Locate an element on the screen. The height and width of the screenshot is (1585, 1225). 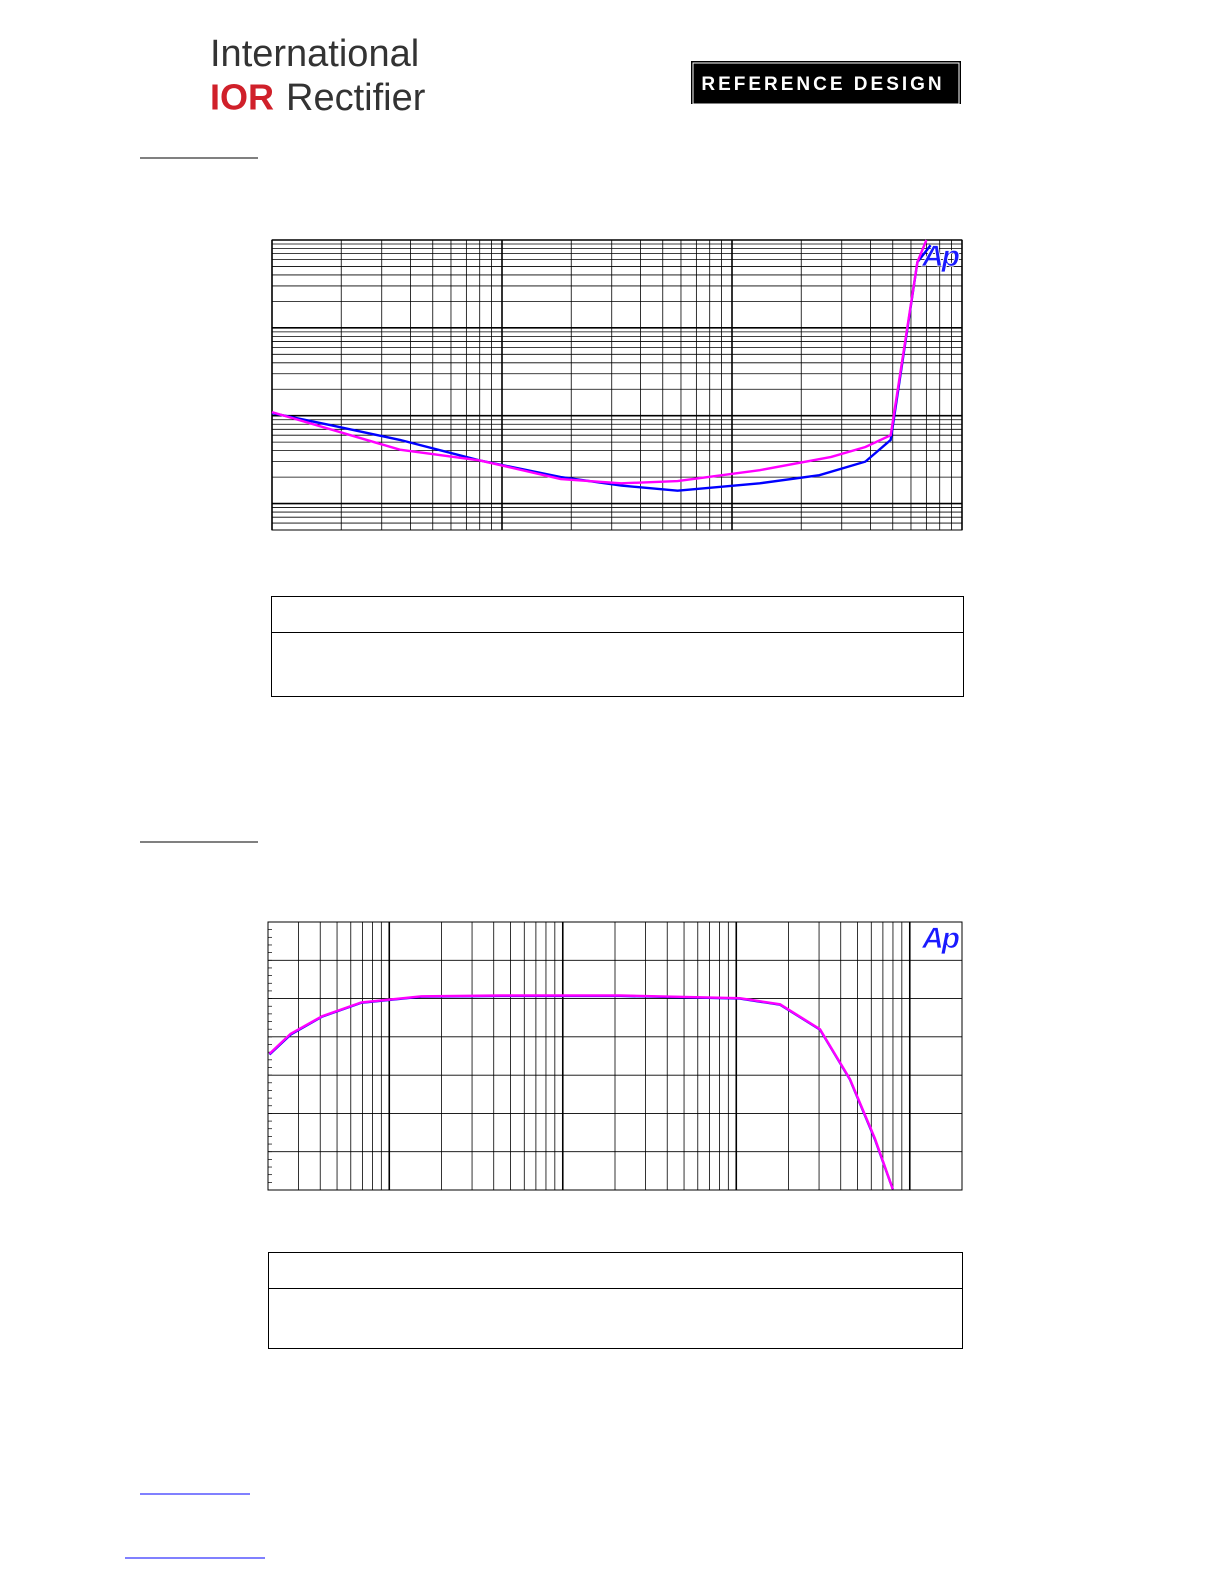
logo-line1: International is located at coordinates (314, 54).